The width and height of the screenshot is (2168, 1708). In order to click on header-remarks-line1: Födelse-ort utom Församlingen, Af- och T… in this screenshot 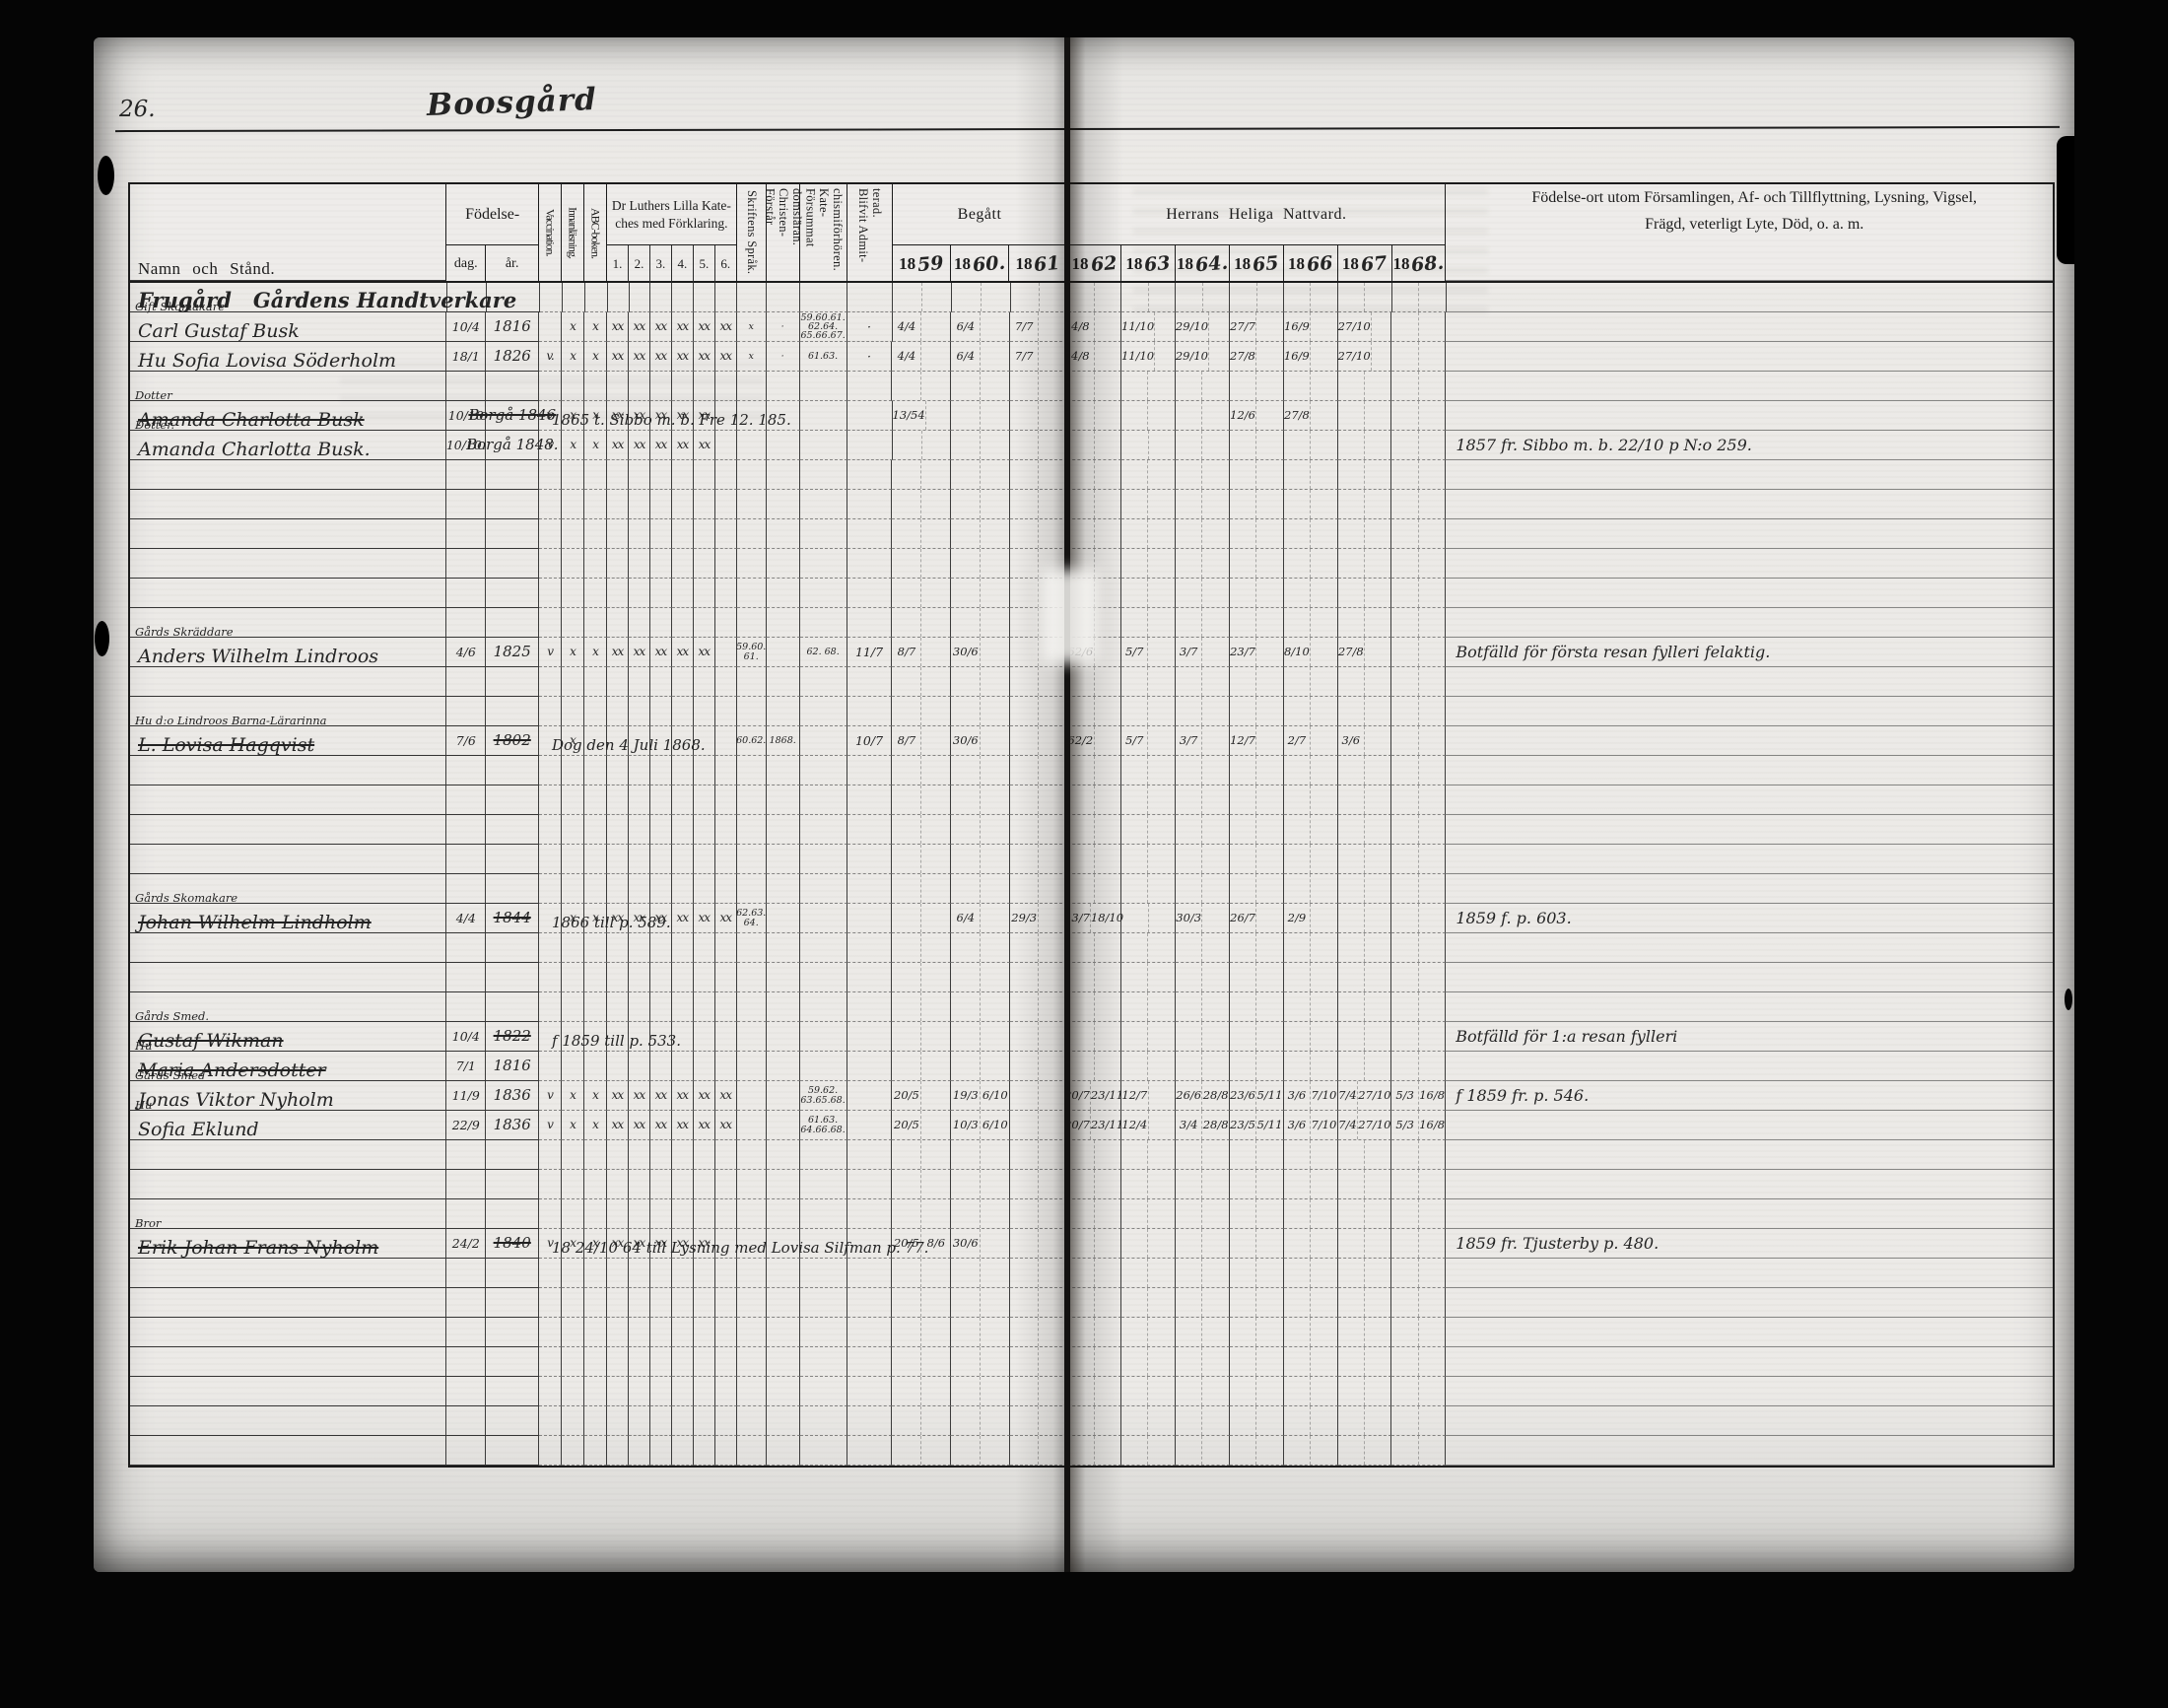, I will do `click(1754, 197)`.